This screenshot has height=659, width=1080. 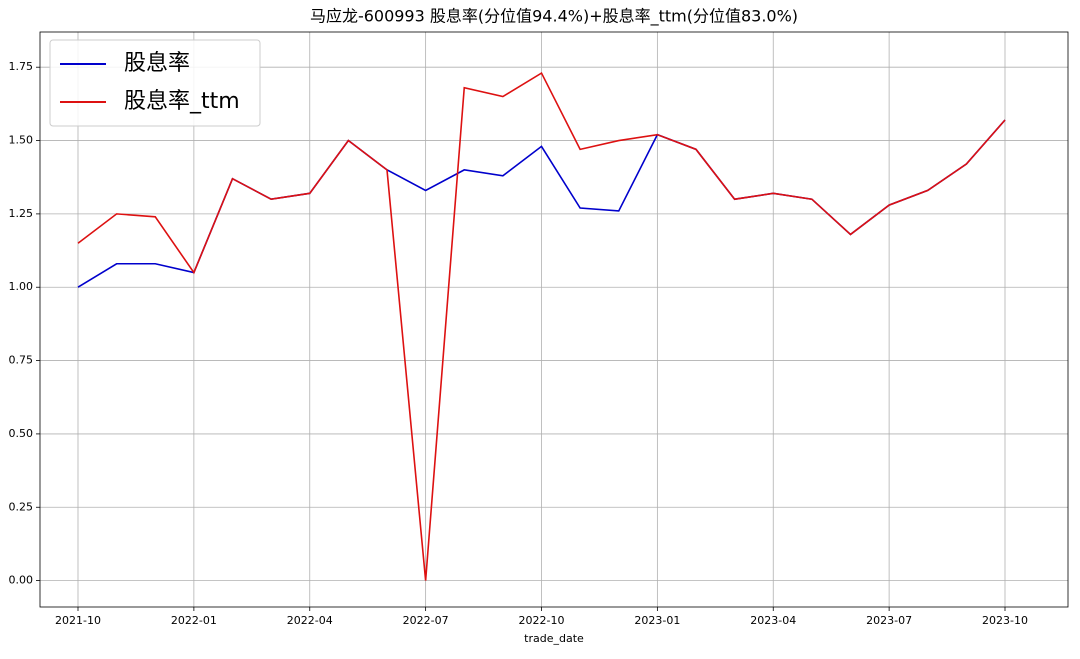 I want to click on legend-label: 股息率_ttm, so click(x=182, y=101).